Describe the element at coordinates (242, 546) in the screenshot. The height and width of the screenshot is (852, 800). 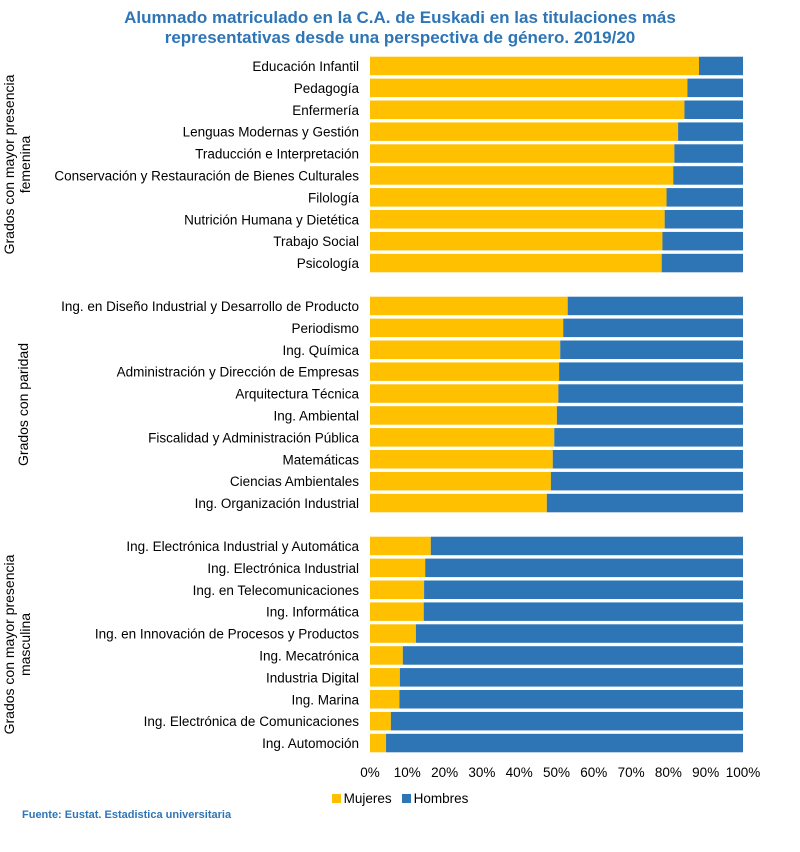
I see `category-label: Ing. Electrónica Industrial y Automática` at that location.